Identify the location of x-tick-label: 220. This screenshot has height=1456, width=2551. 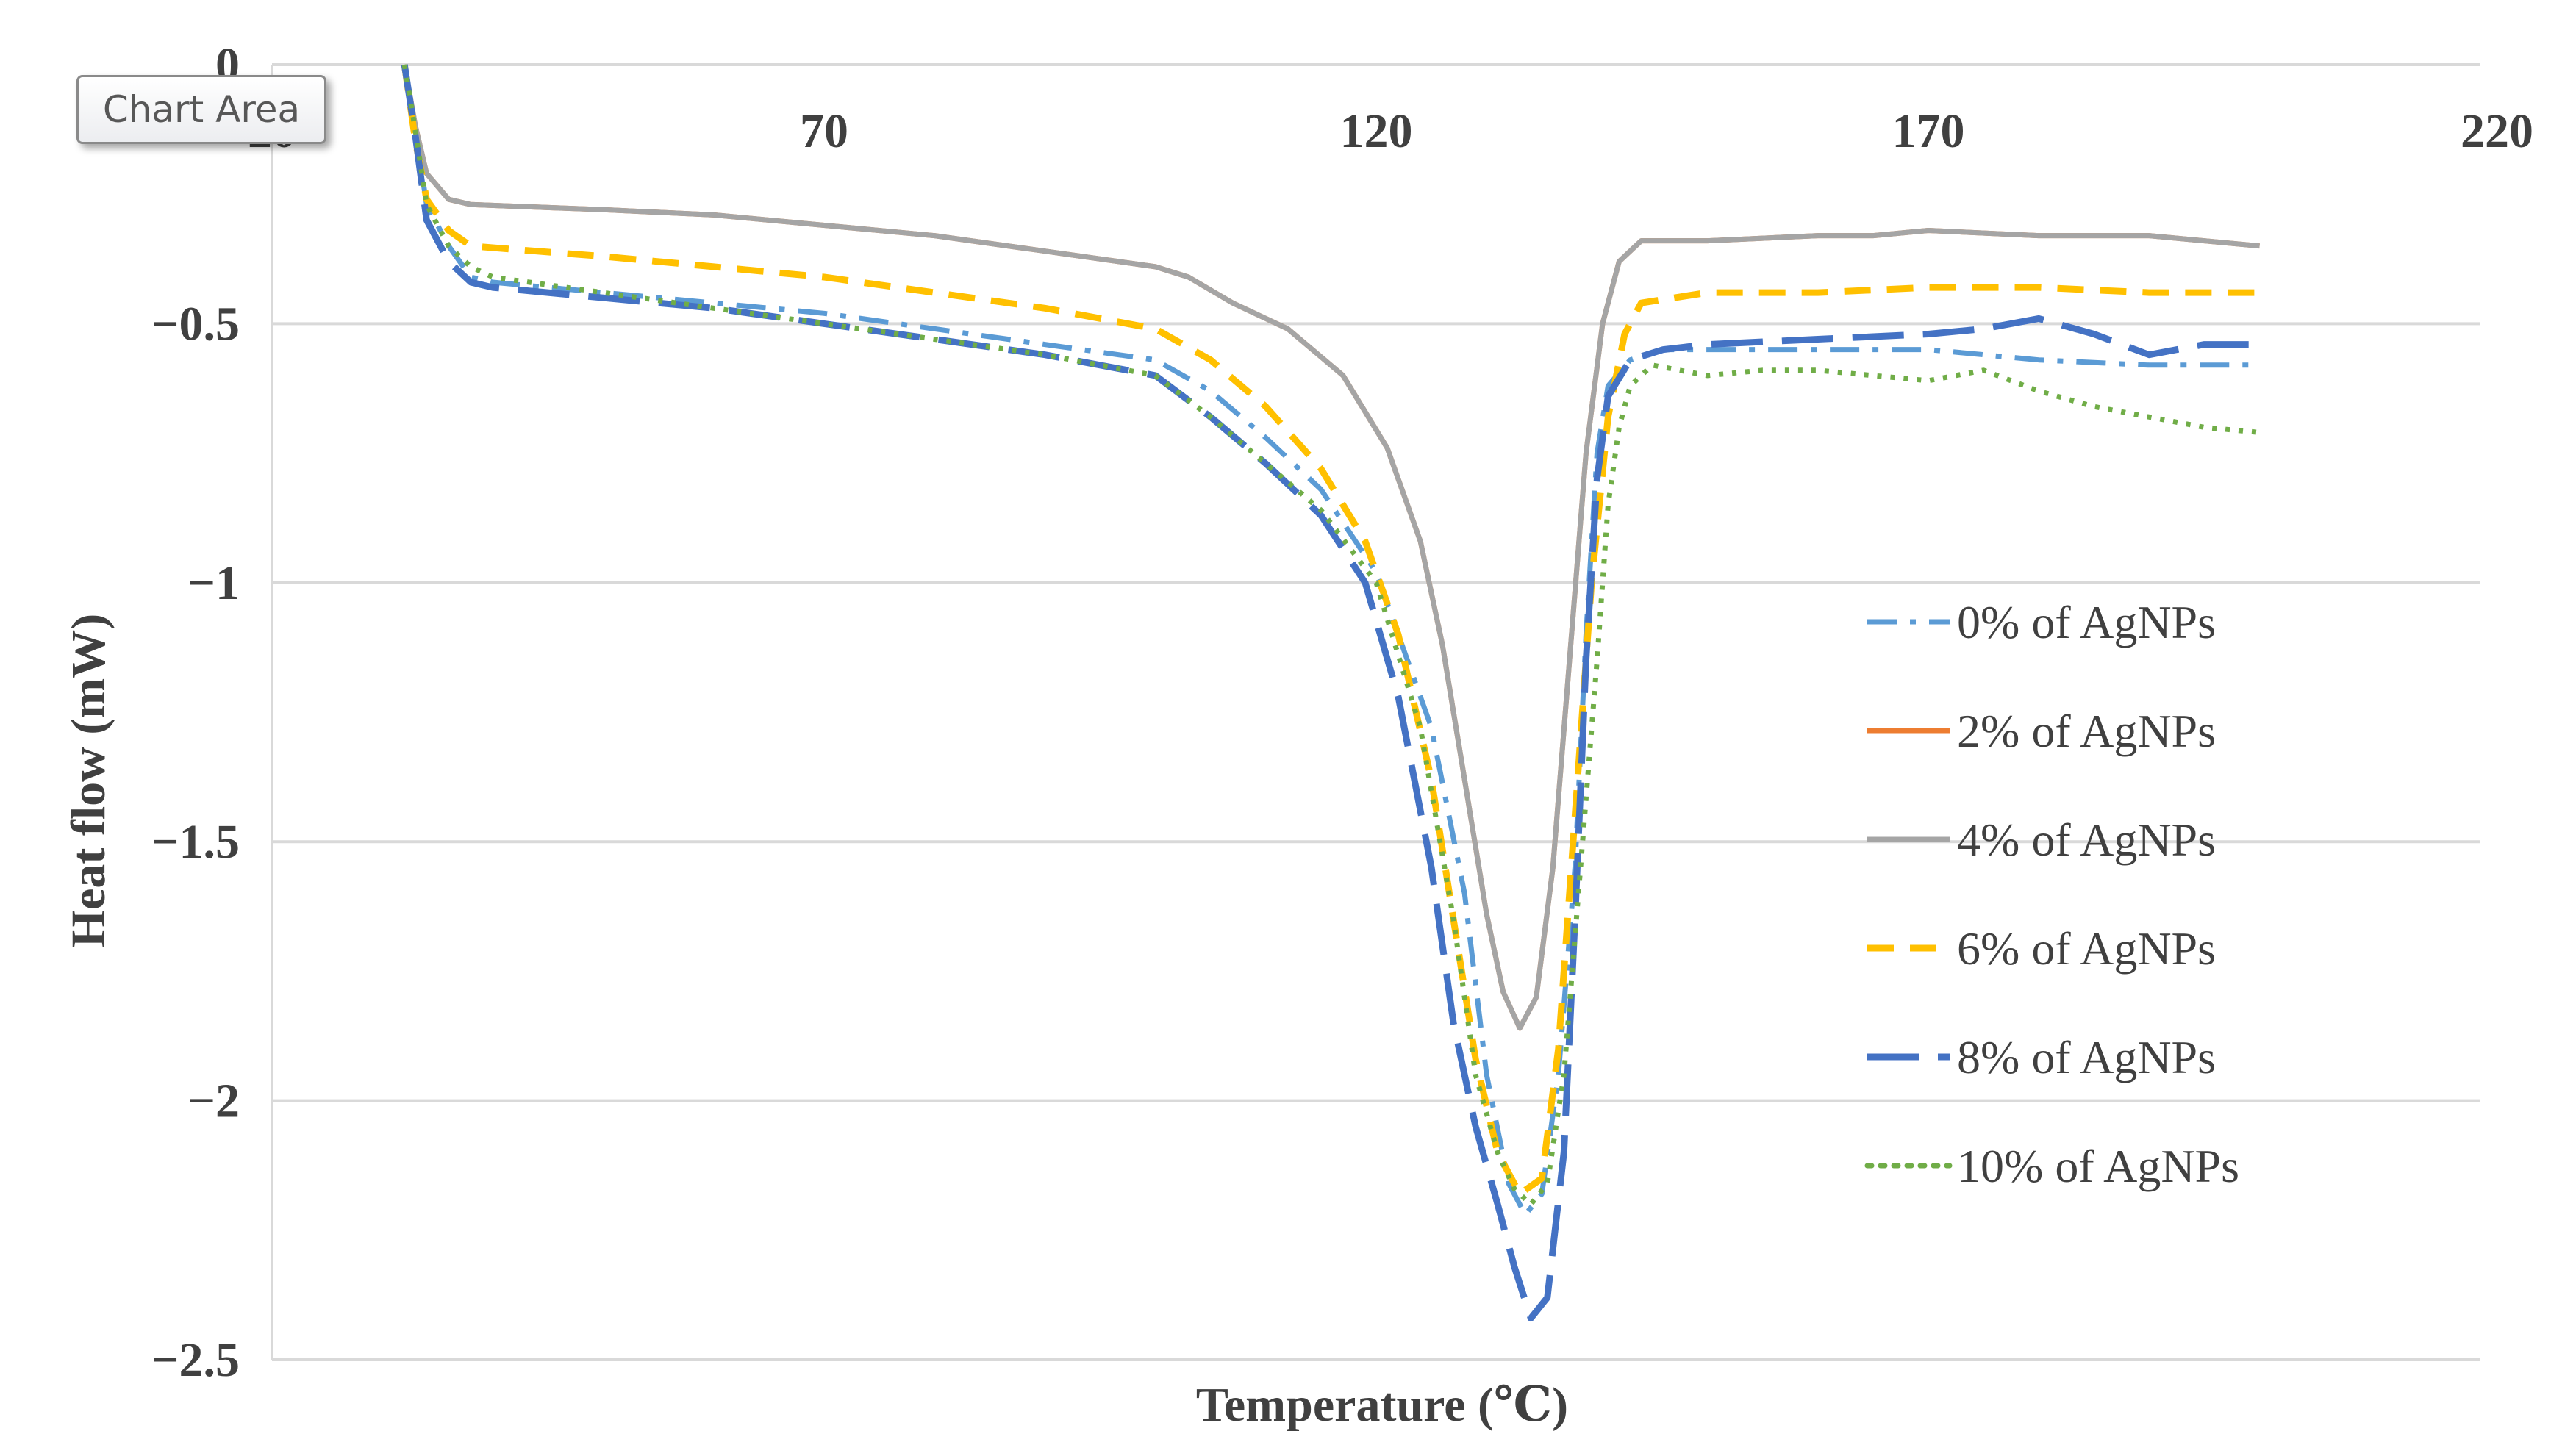
(2497, 131).